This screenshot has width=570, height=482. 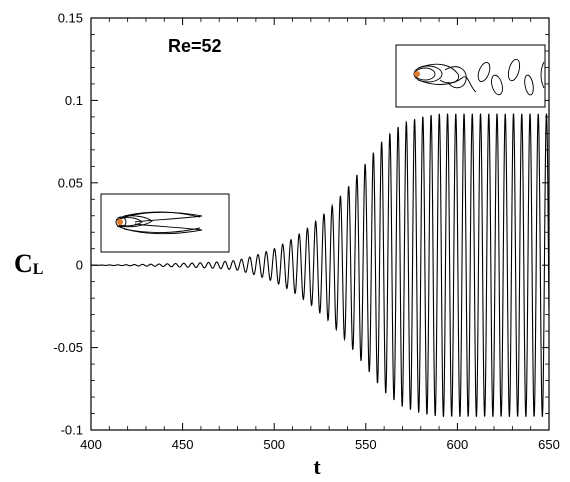 I want to click on karman-vortex-street-contours-icon, so click(x=479, y=77).